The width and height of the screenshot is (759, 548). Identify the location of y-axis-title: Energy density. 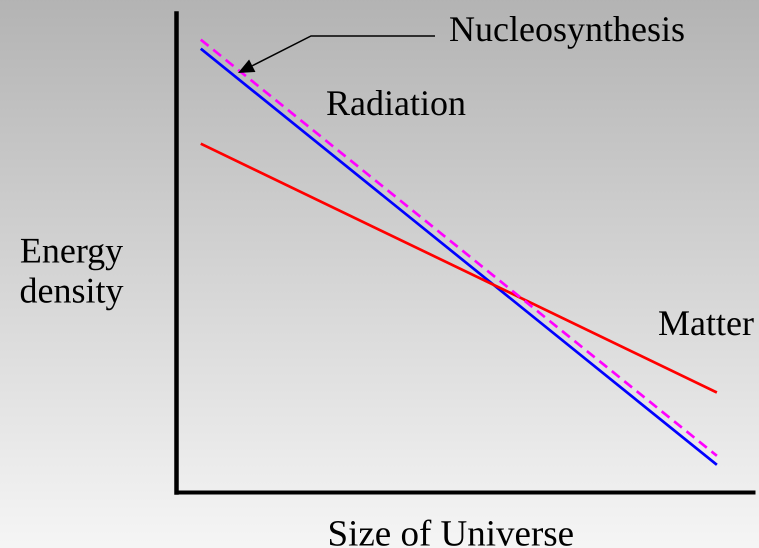
(72, 270).